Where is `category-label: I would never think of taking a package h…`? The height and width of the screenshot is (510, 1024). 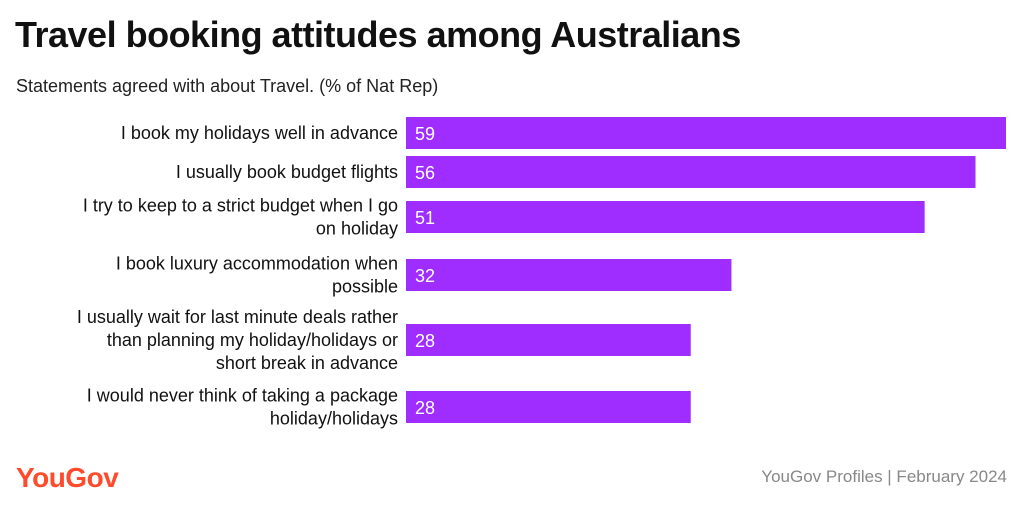
category-label: I would never think of taking a package h… is located at coordinates (242, 407).